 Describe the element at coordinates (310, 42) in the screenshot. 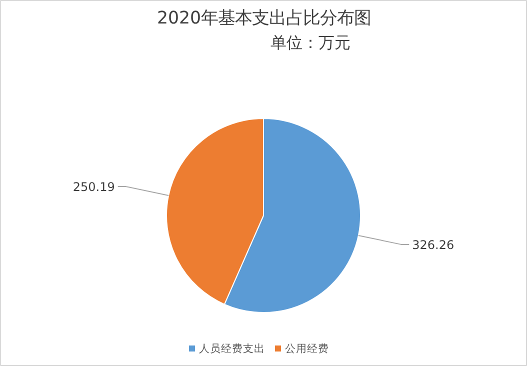

I see `chart-subtitle: 单位：万元` at that location.